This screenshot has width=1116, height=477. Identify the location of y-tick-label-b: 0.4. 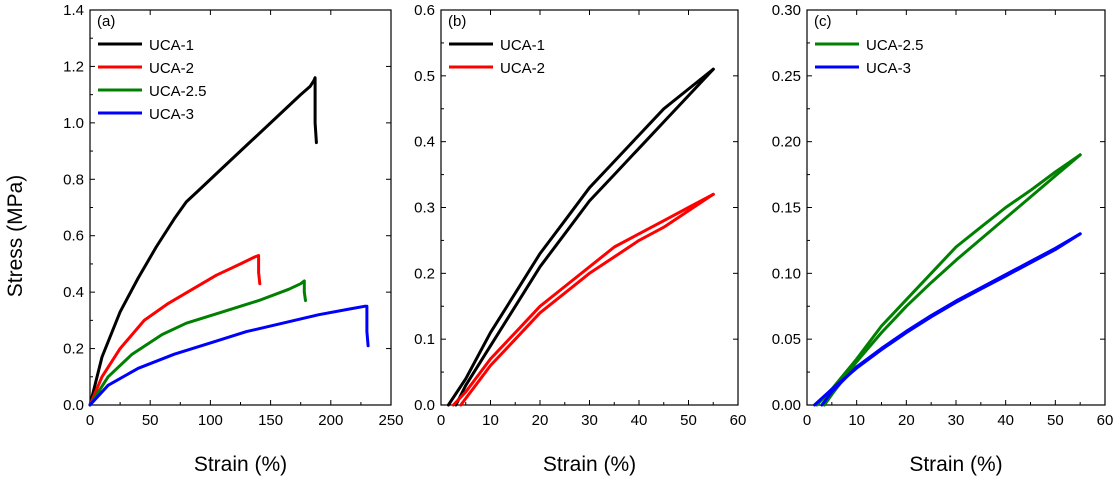
(424, 142).